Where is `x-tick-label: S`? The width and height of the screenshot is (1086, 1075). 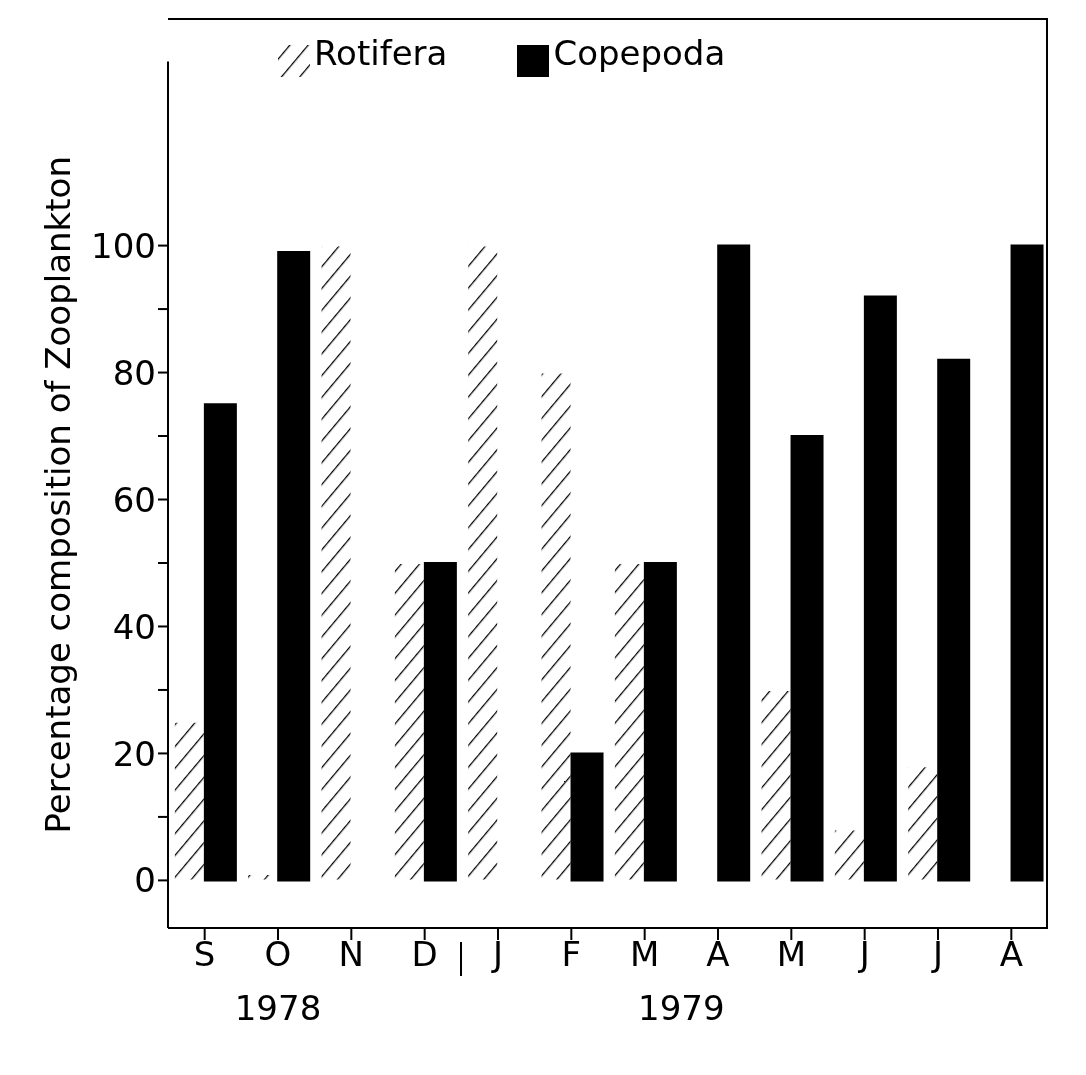
x-tick-label: S is located at coordinates (204, 954).